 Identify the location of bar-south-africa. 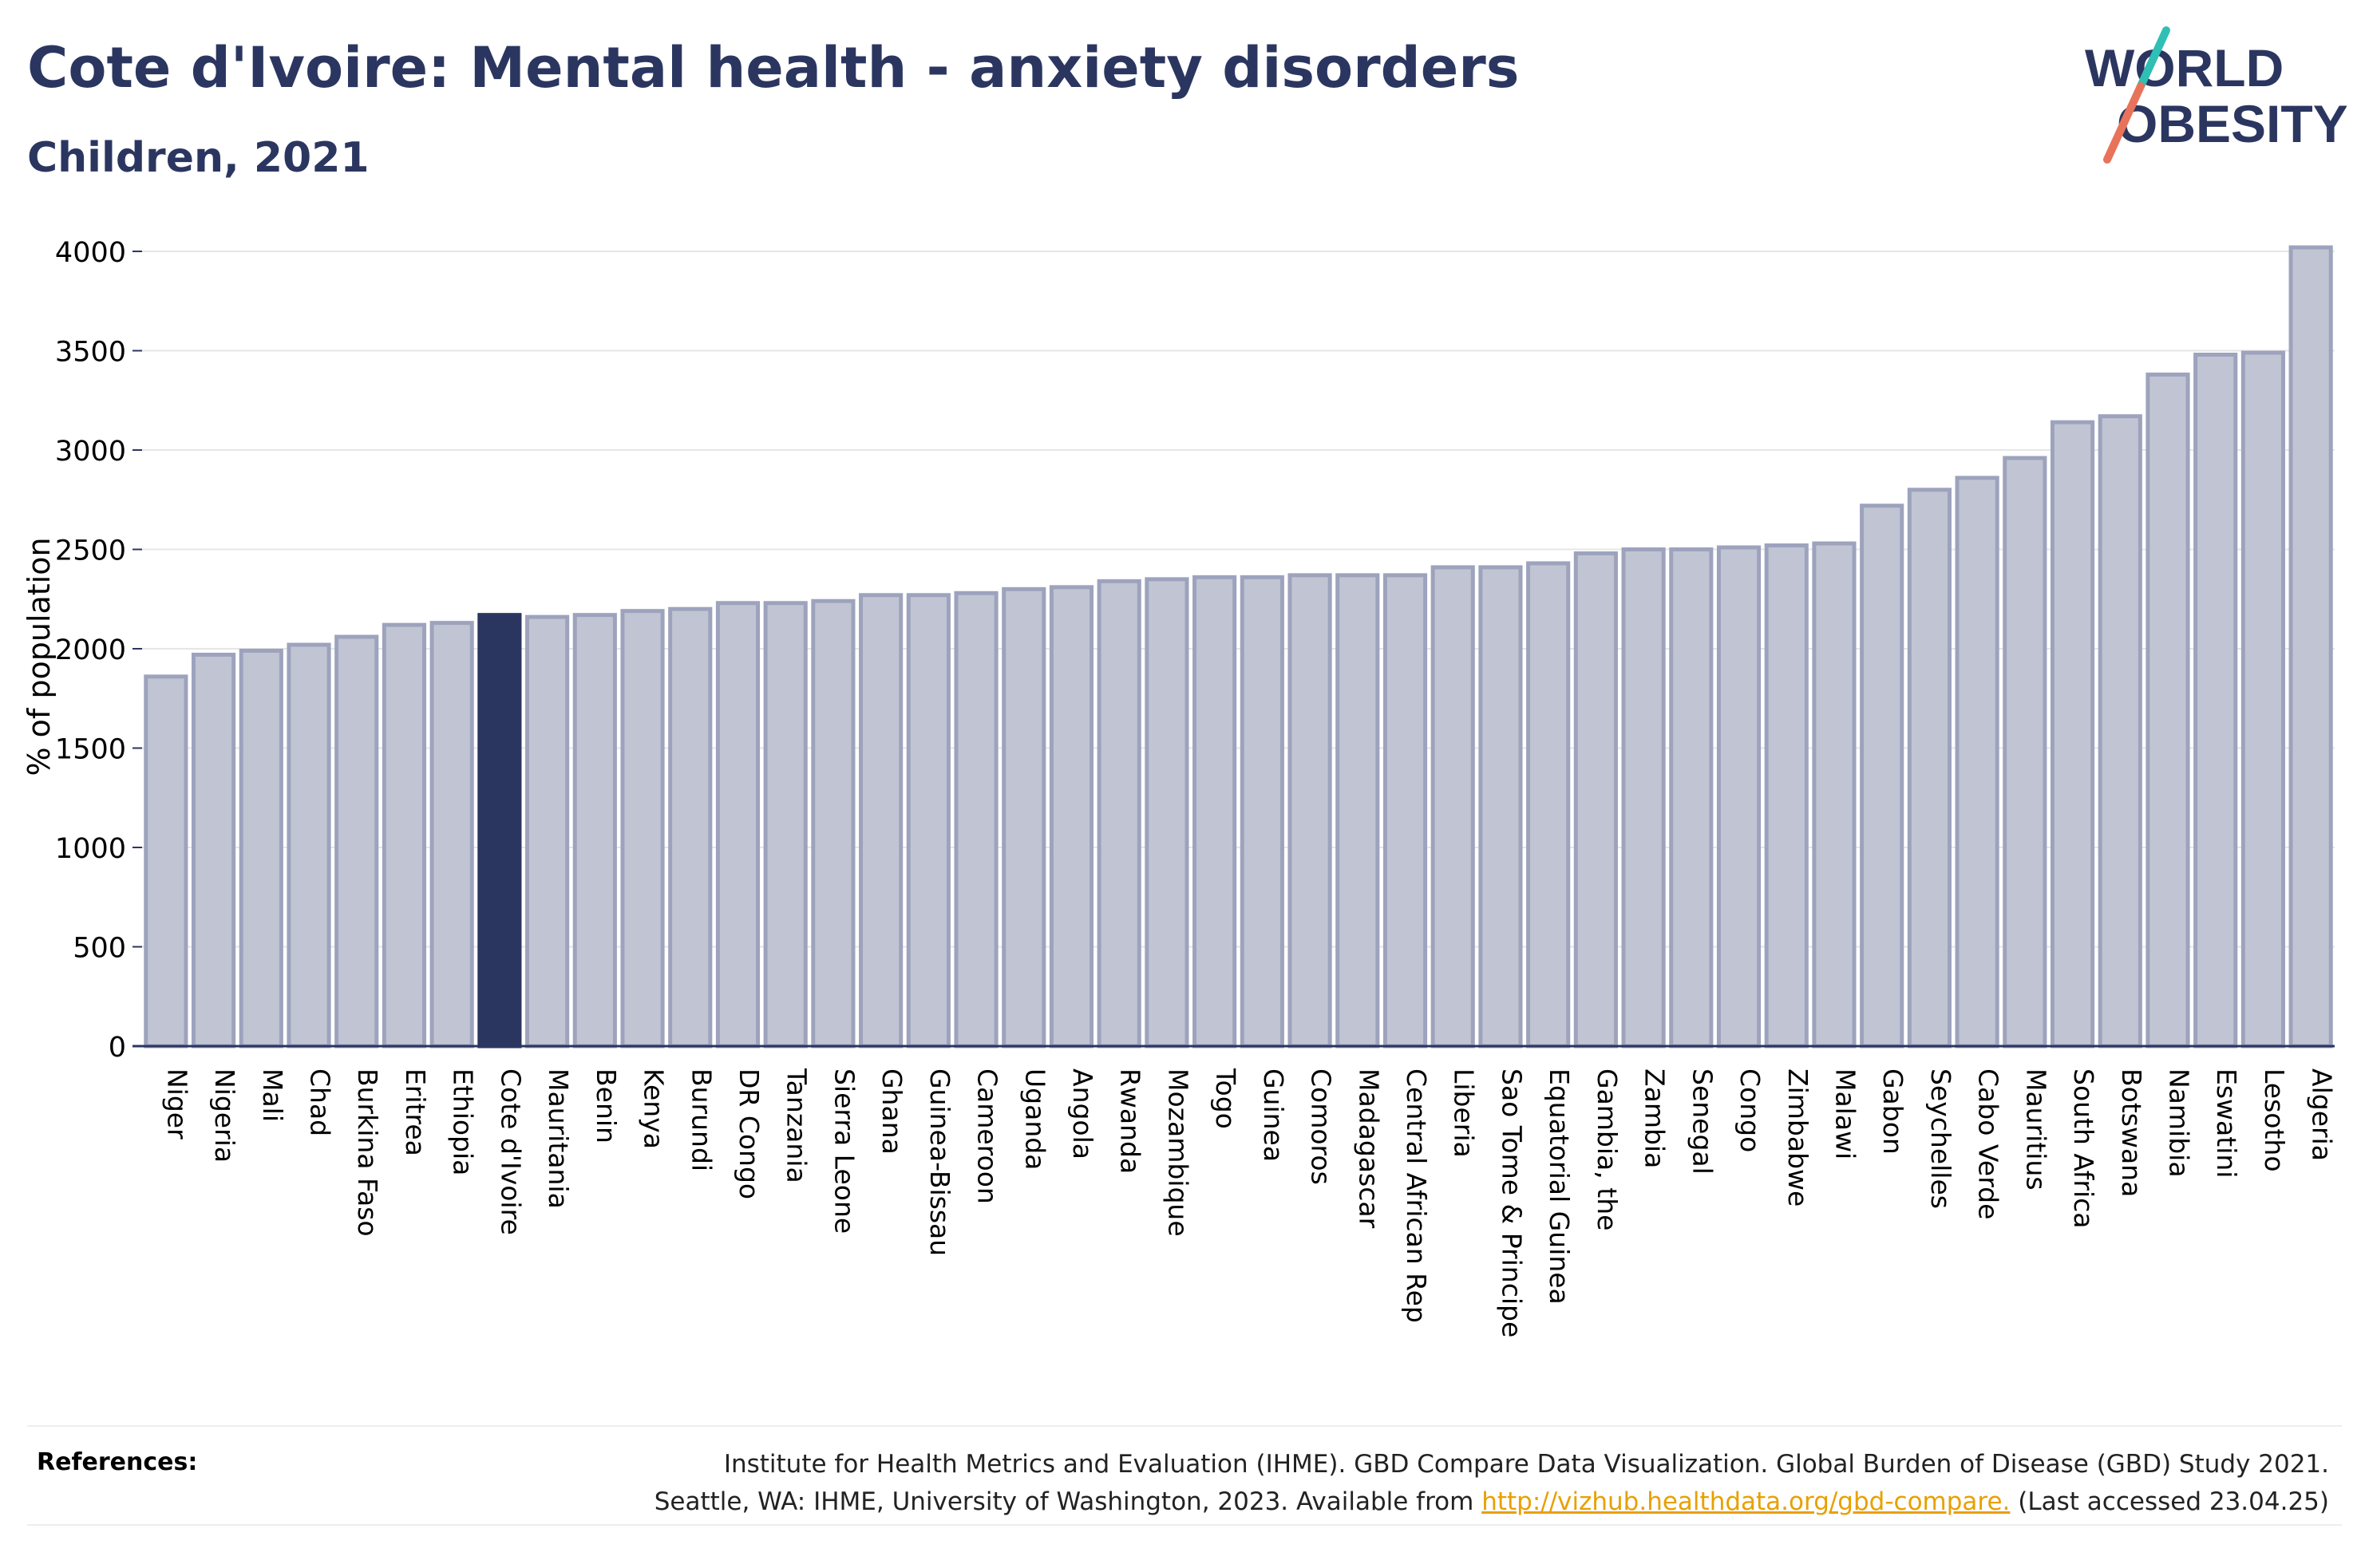
(2072, 734).